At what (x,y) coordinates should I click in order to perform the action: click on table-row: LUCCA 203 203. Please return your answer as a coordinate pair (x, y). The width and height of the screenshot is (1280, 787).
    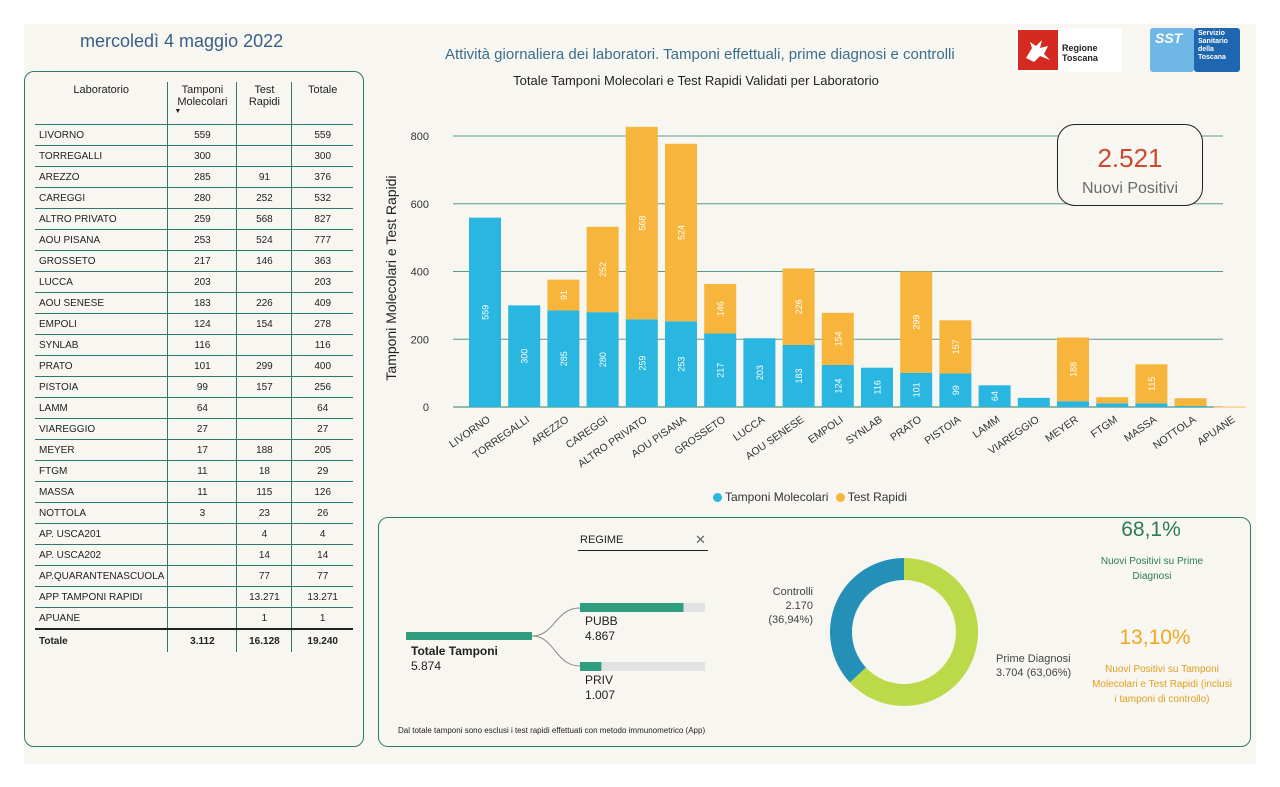
    Looking at the image, I should click on (194, 282).